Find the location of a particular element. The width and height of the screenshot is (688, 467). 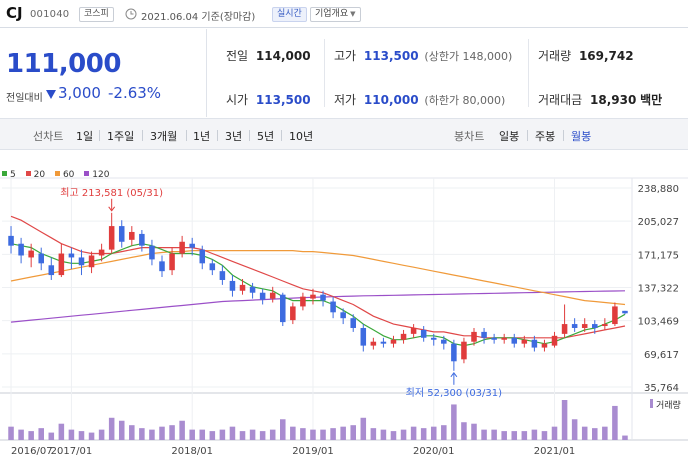

x-tick-label: 2021/01 is located at coordinates (555, 451).